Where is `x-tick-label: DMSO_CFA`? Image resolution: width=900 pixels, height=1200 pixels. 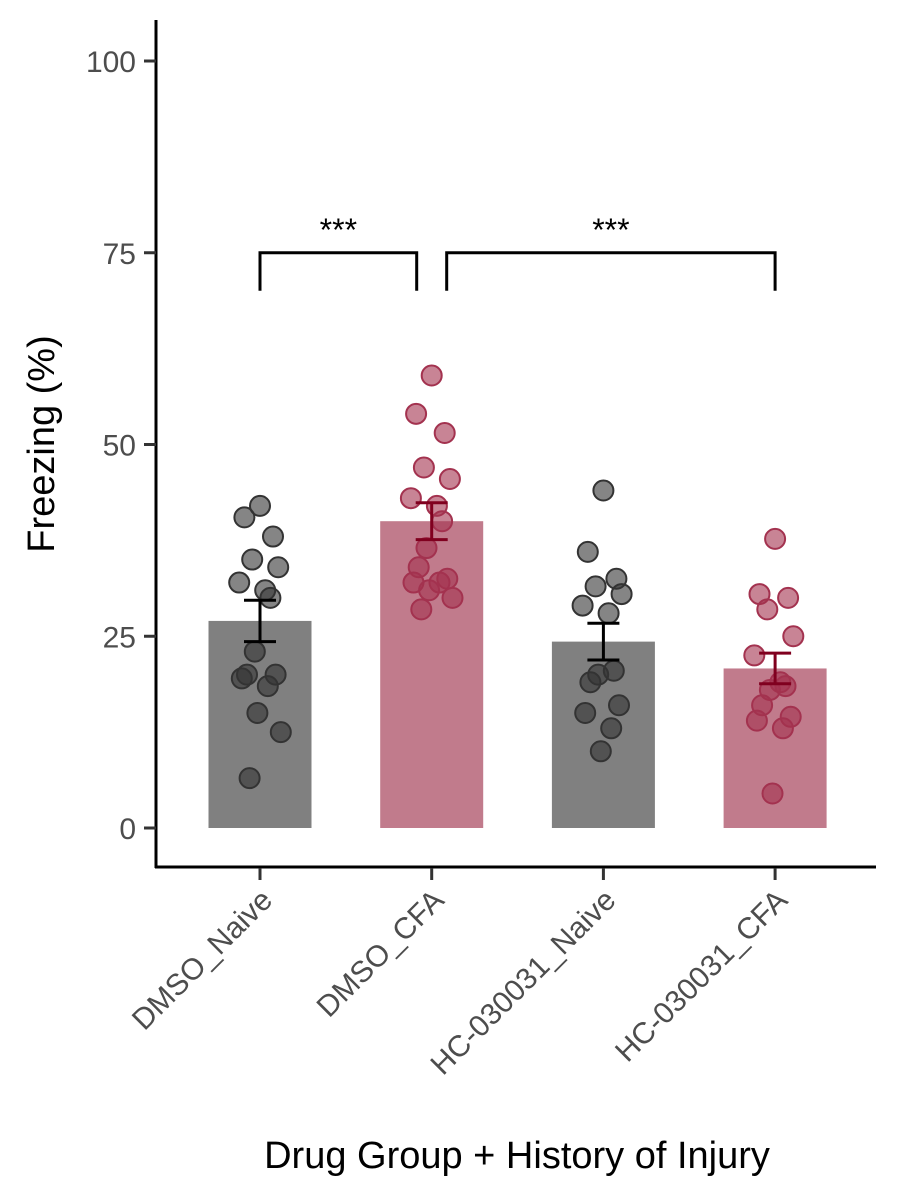
x-tick-label: DMSO_CFA is located at coordinates (381, 954).